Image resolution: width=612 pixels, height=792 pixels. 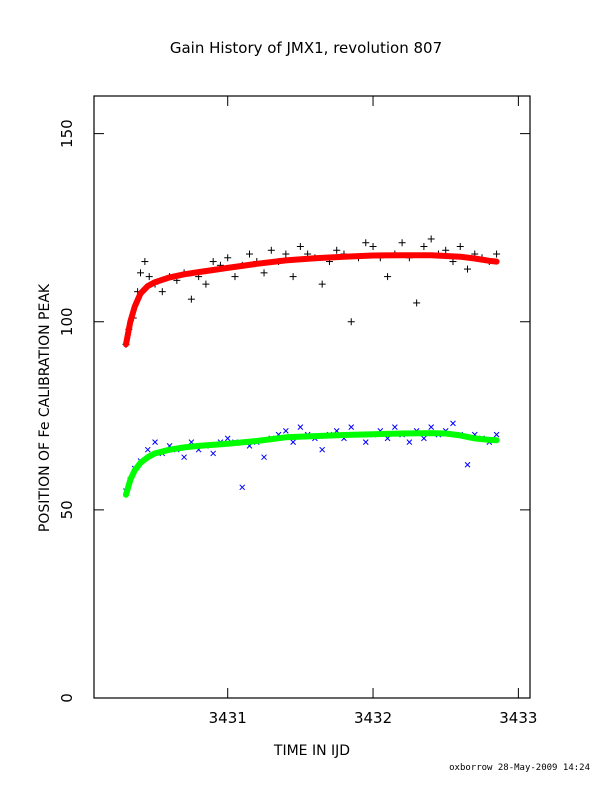 I want to click on chart-title: Gain History of JMX1, revolution 807, so click(x=306, y=48).